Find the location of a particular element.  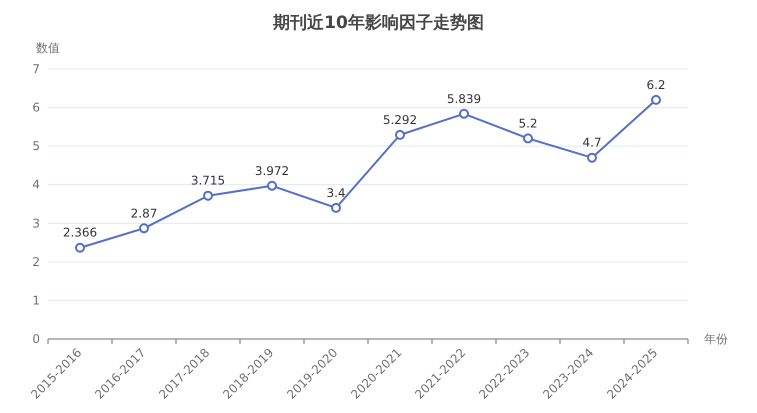

data-label: 3.715 is located at coordinates (208, 181).